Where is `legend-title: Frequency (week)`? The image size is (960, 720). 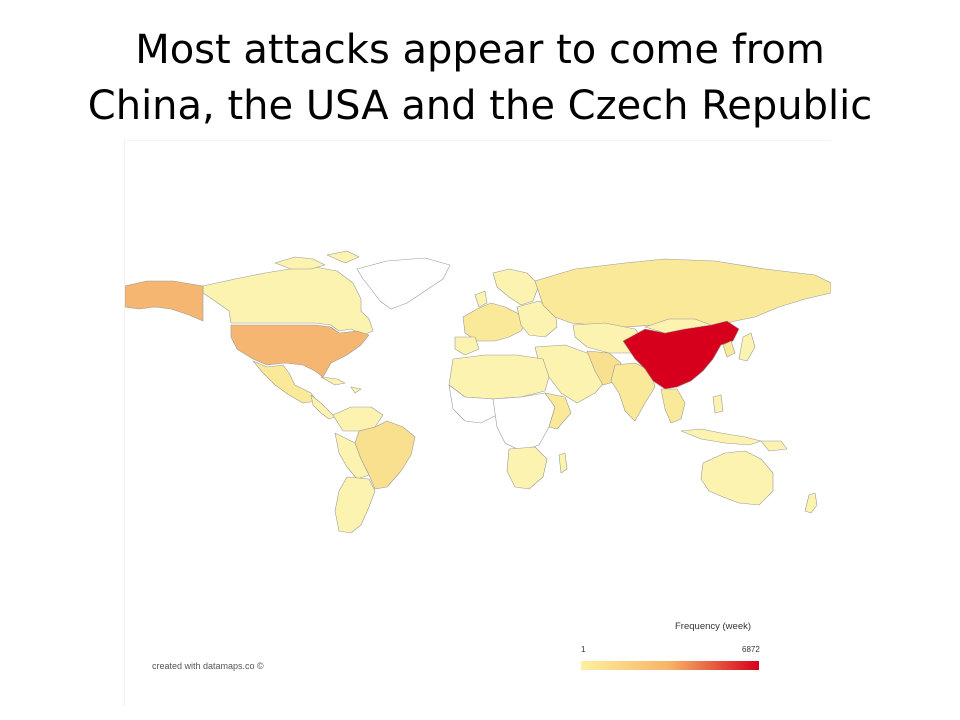
legend-title: Frequency (week) is located at coordinates (713, 626).